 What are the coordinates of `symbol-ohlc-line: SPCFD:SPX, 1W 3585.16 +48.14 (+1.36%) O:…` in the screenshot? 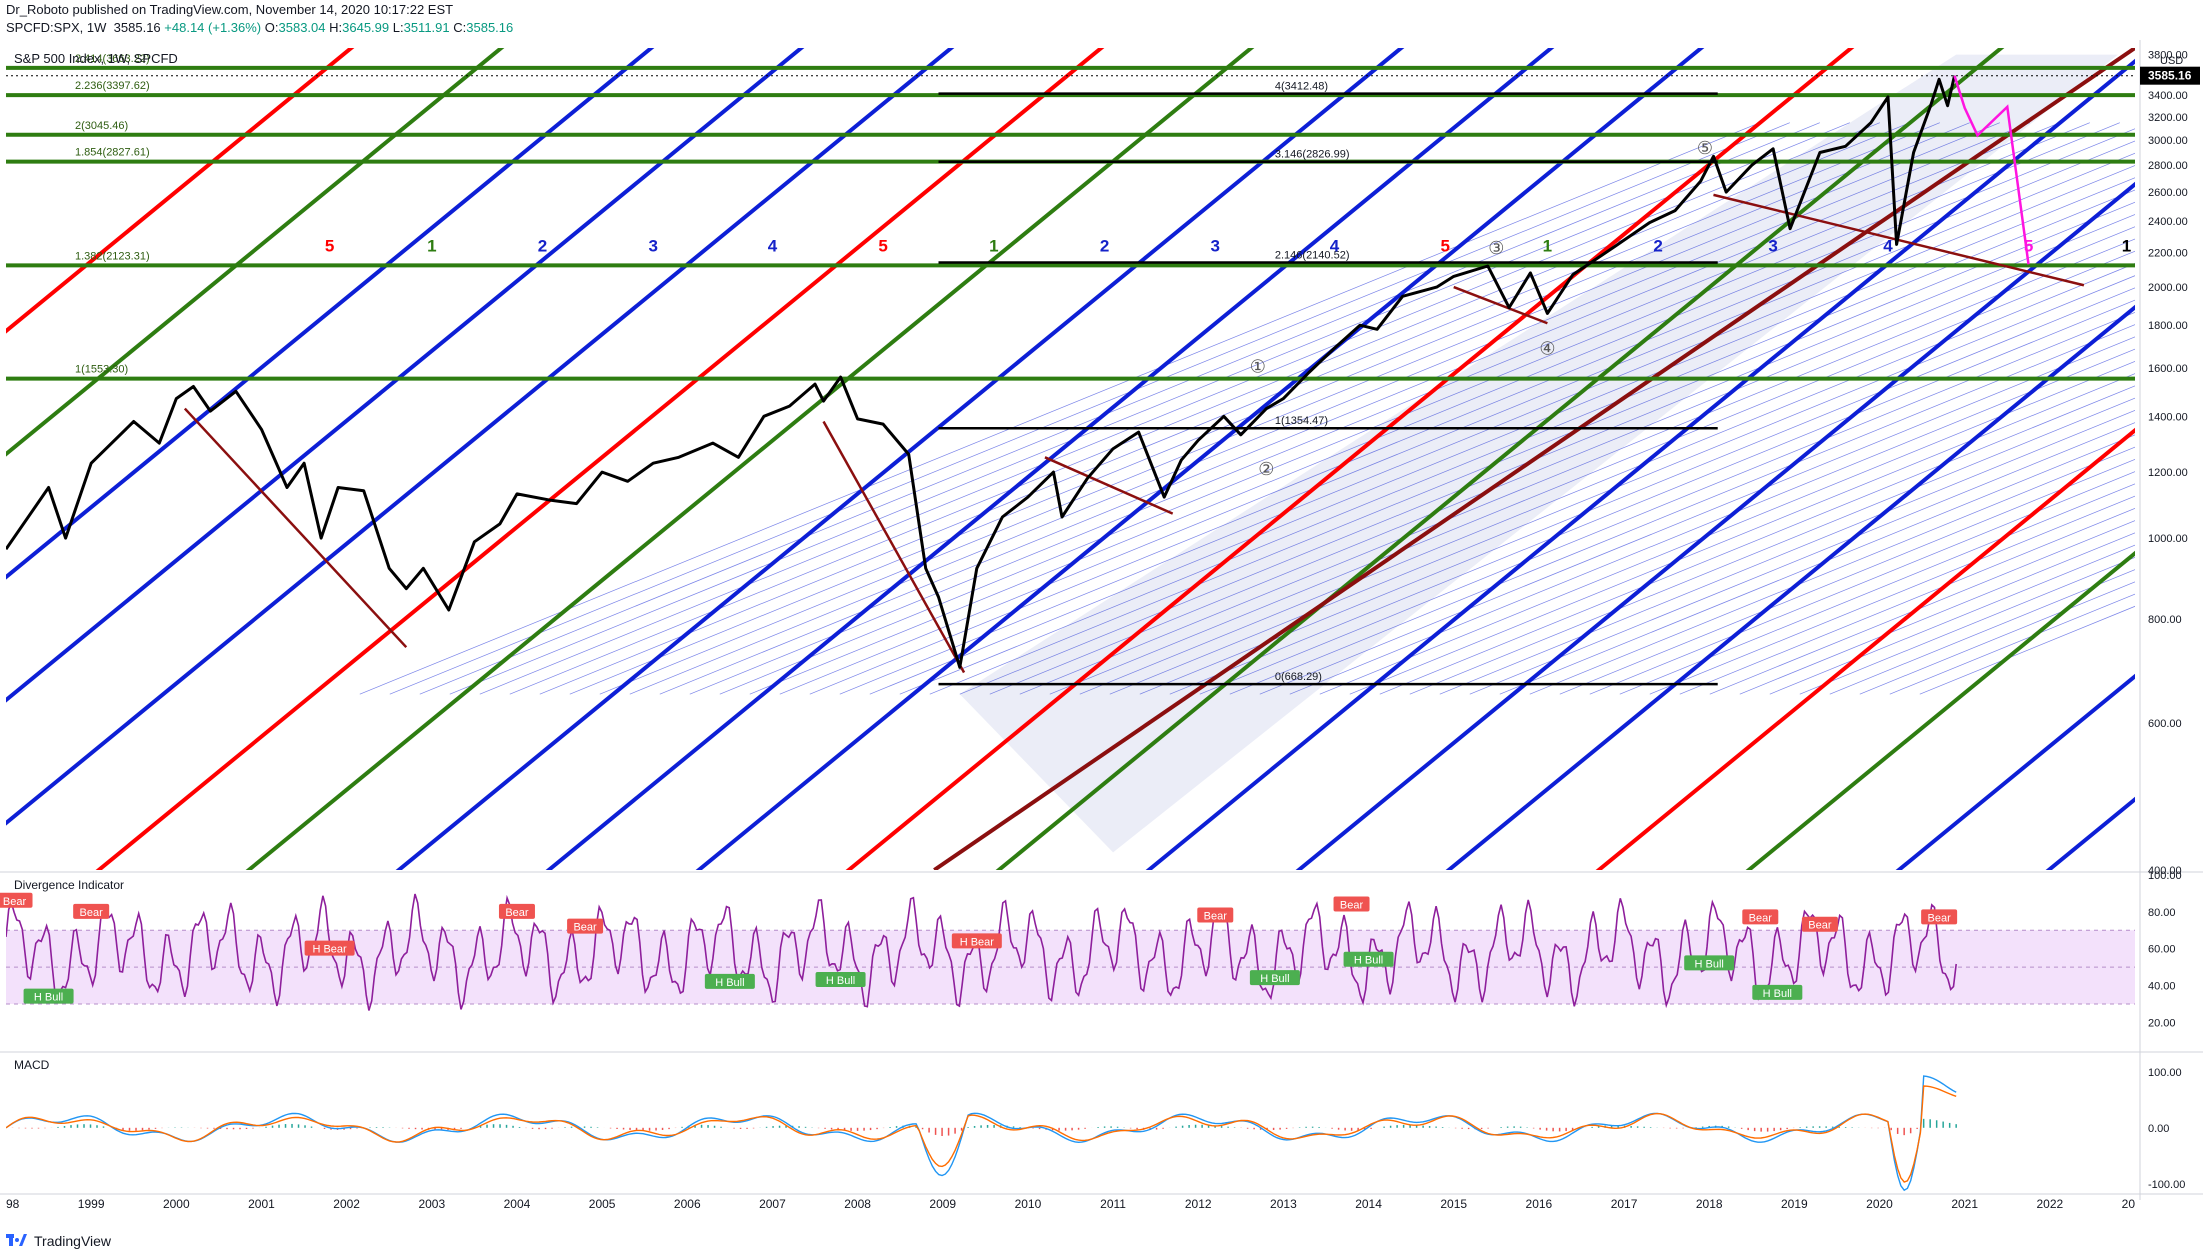 It's located at (259, 27).